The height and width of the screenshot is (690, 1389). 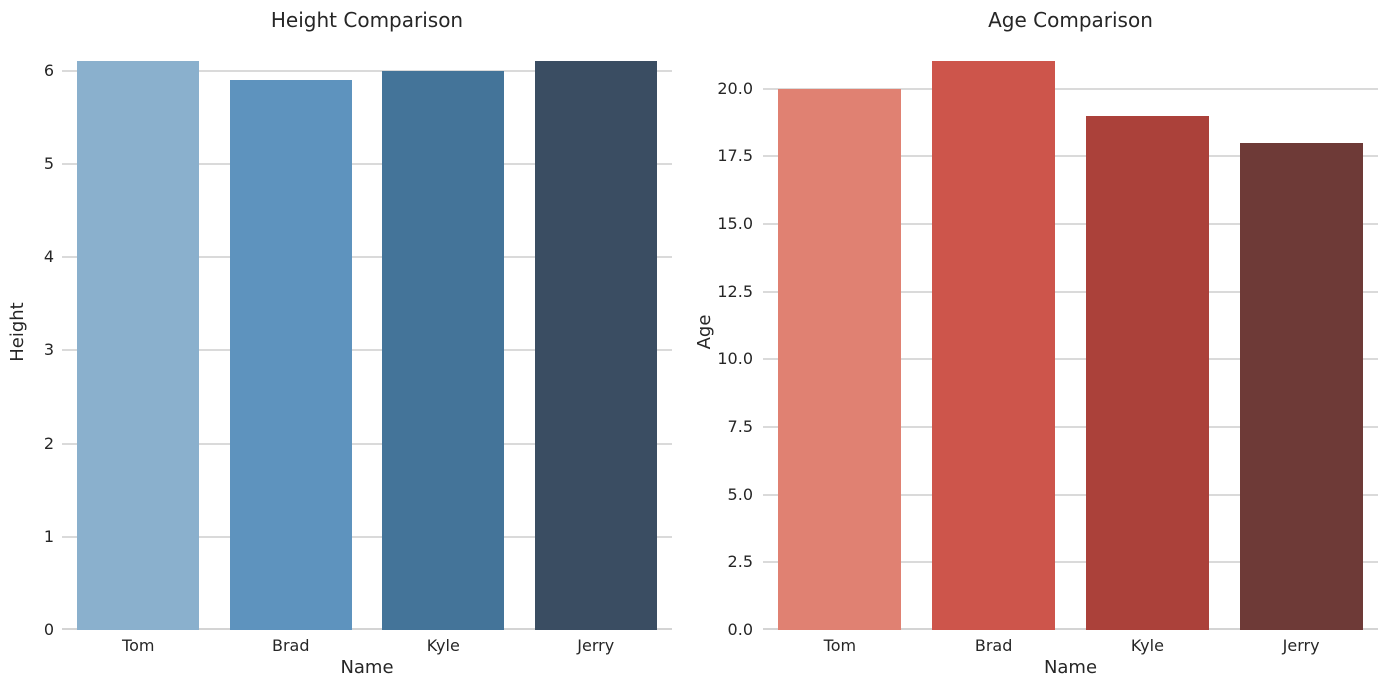 I want to click on y-tick-label: 5.0, so click(x=740, y=494).